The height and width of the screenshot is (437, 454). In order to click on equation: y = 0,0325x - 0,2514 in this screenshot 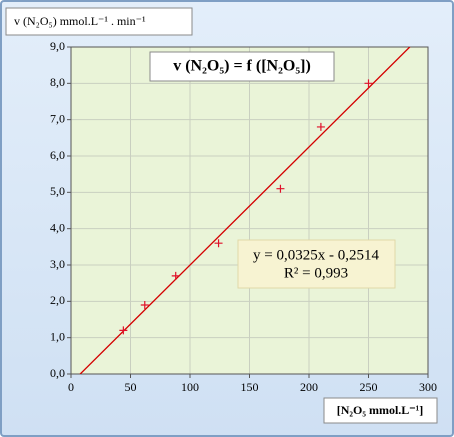, I will do `click(316, 255)`.